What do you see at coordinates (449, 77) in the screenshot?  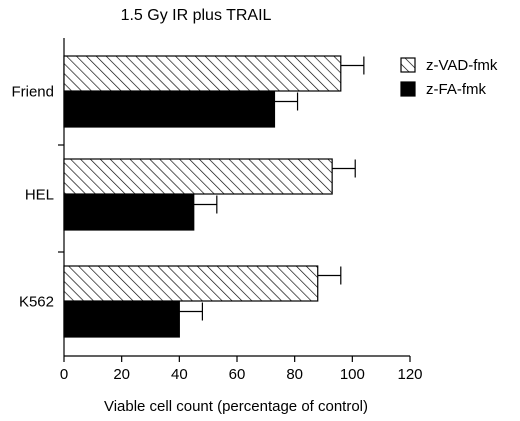 I see `legend: z-VAD-fmk z-FA-fmk` at bounding box center [449, 77].